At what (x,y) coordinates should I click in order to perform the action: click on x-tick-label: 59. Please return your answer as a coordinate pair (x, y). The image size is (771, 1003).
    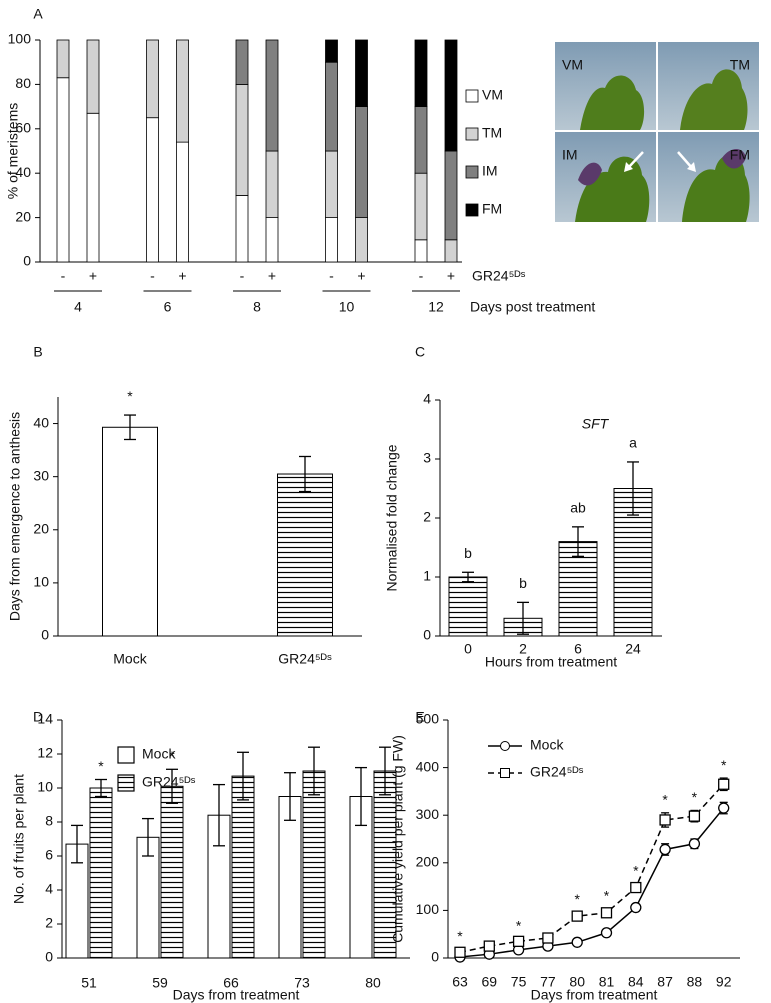
    Looking at the image, I should click on (160, 983).